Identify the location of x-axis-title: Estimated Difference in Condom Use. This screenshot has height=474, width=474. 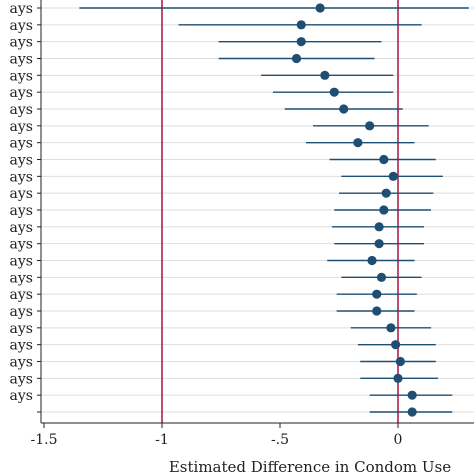
(310, 466).